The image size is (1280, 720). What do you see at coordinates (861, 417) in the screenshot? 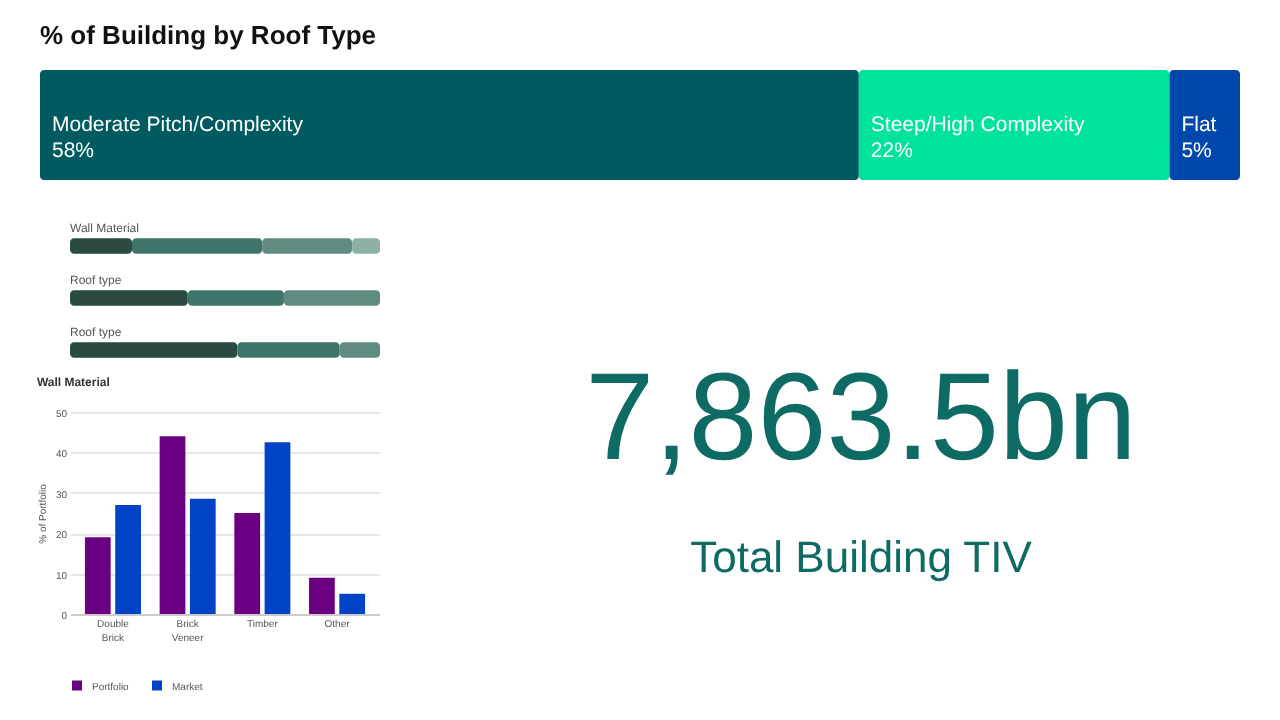
I see `text: 7,863.5bn` at bounding box center [861, 417].